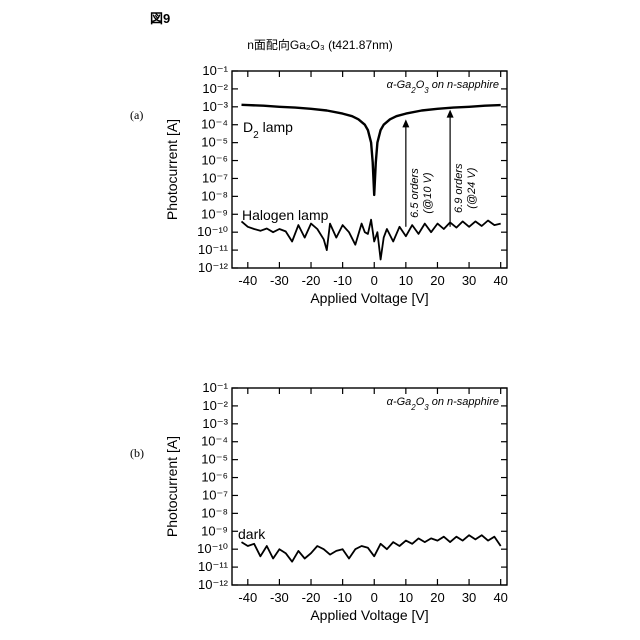 The height and width of the screenshot is (640, 640). Describe the element at coordinates (465, 188) in the screenshot. I see `annotation-text: 6.9 orders(@24 V)` at that location.